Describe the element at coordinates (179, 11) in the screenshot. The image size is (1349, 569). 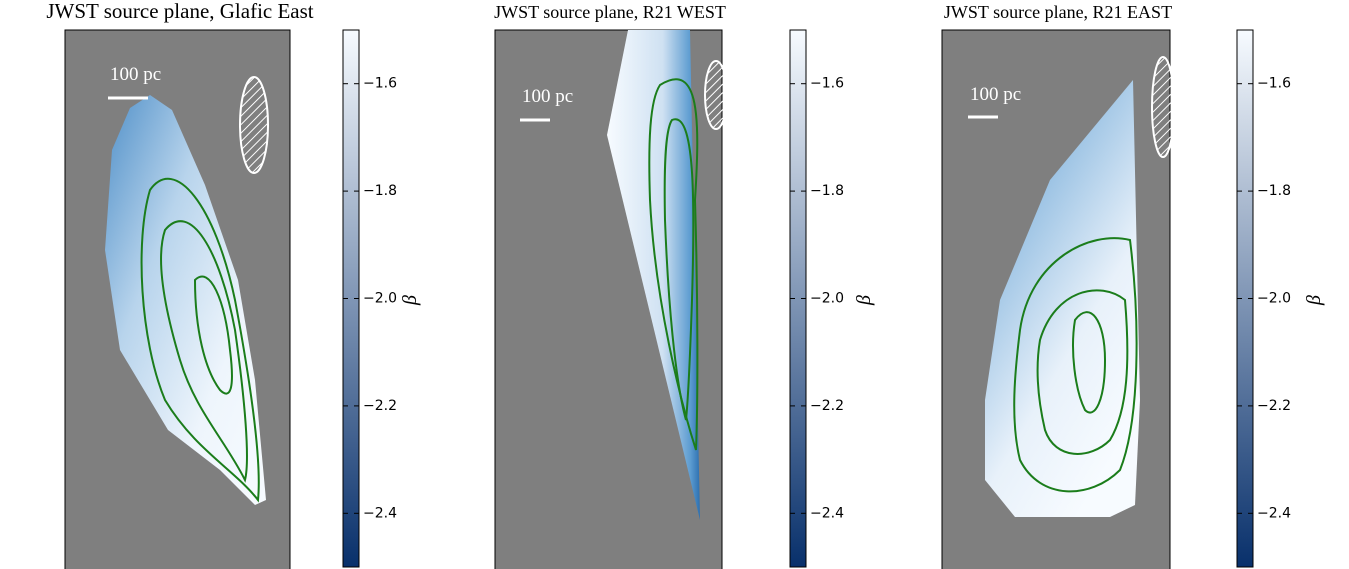
I see `panel-title: JWST source plane, Glafic East` at that location.